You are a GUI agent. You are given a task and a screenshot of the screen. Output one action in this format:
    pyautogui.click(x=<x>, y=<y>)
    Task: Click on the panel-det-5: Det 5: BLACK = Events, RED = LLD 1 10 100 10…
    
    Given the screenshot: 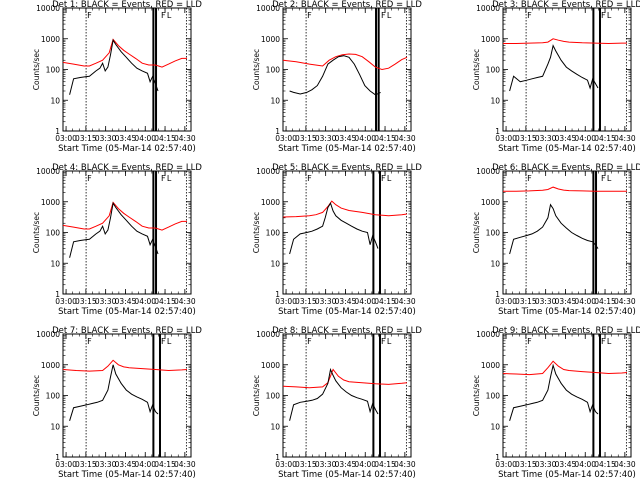 What is the action you would take?
    pyautogui.click(x=337, y=240)
    